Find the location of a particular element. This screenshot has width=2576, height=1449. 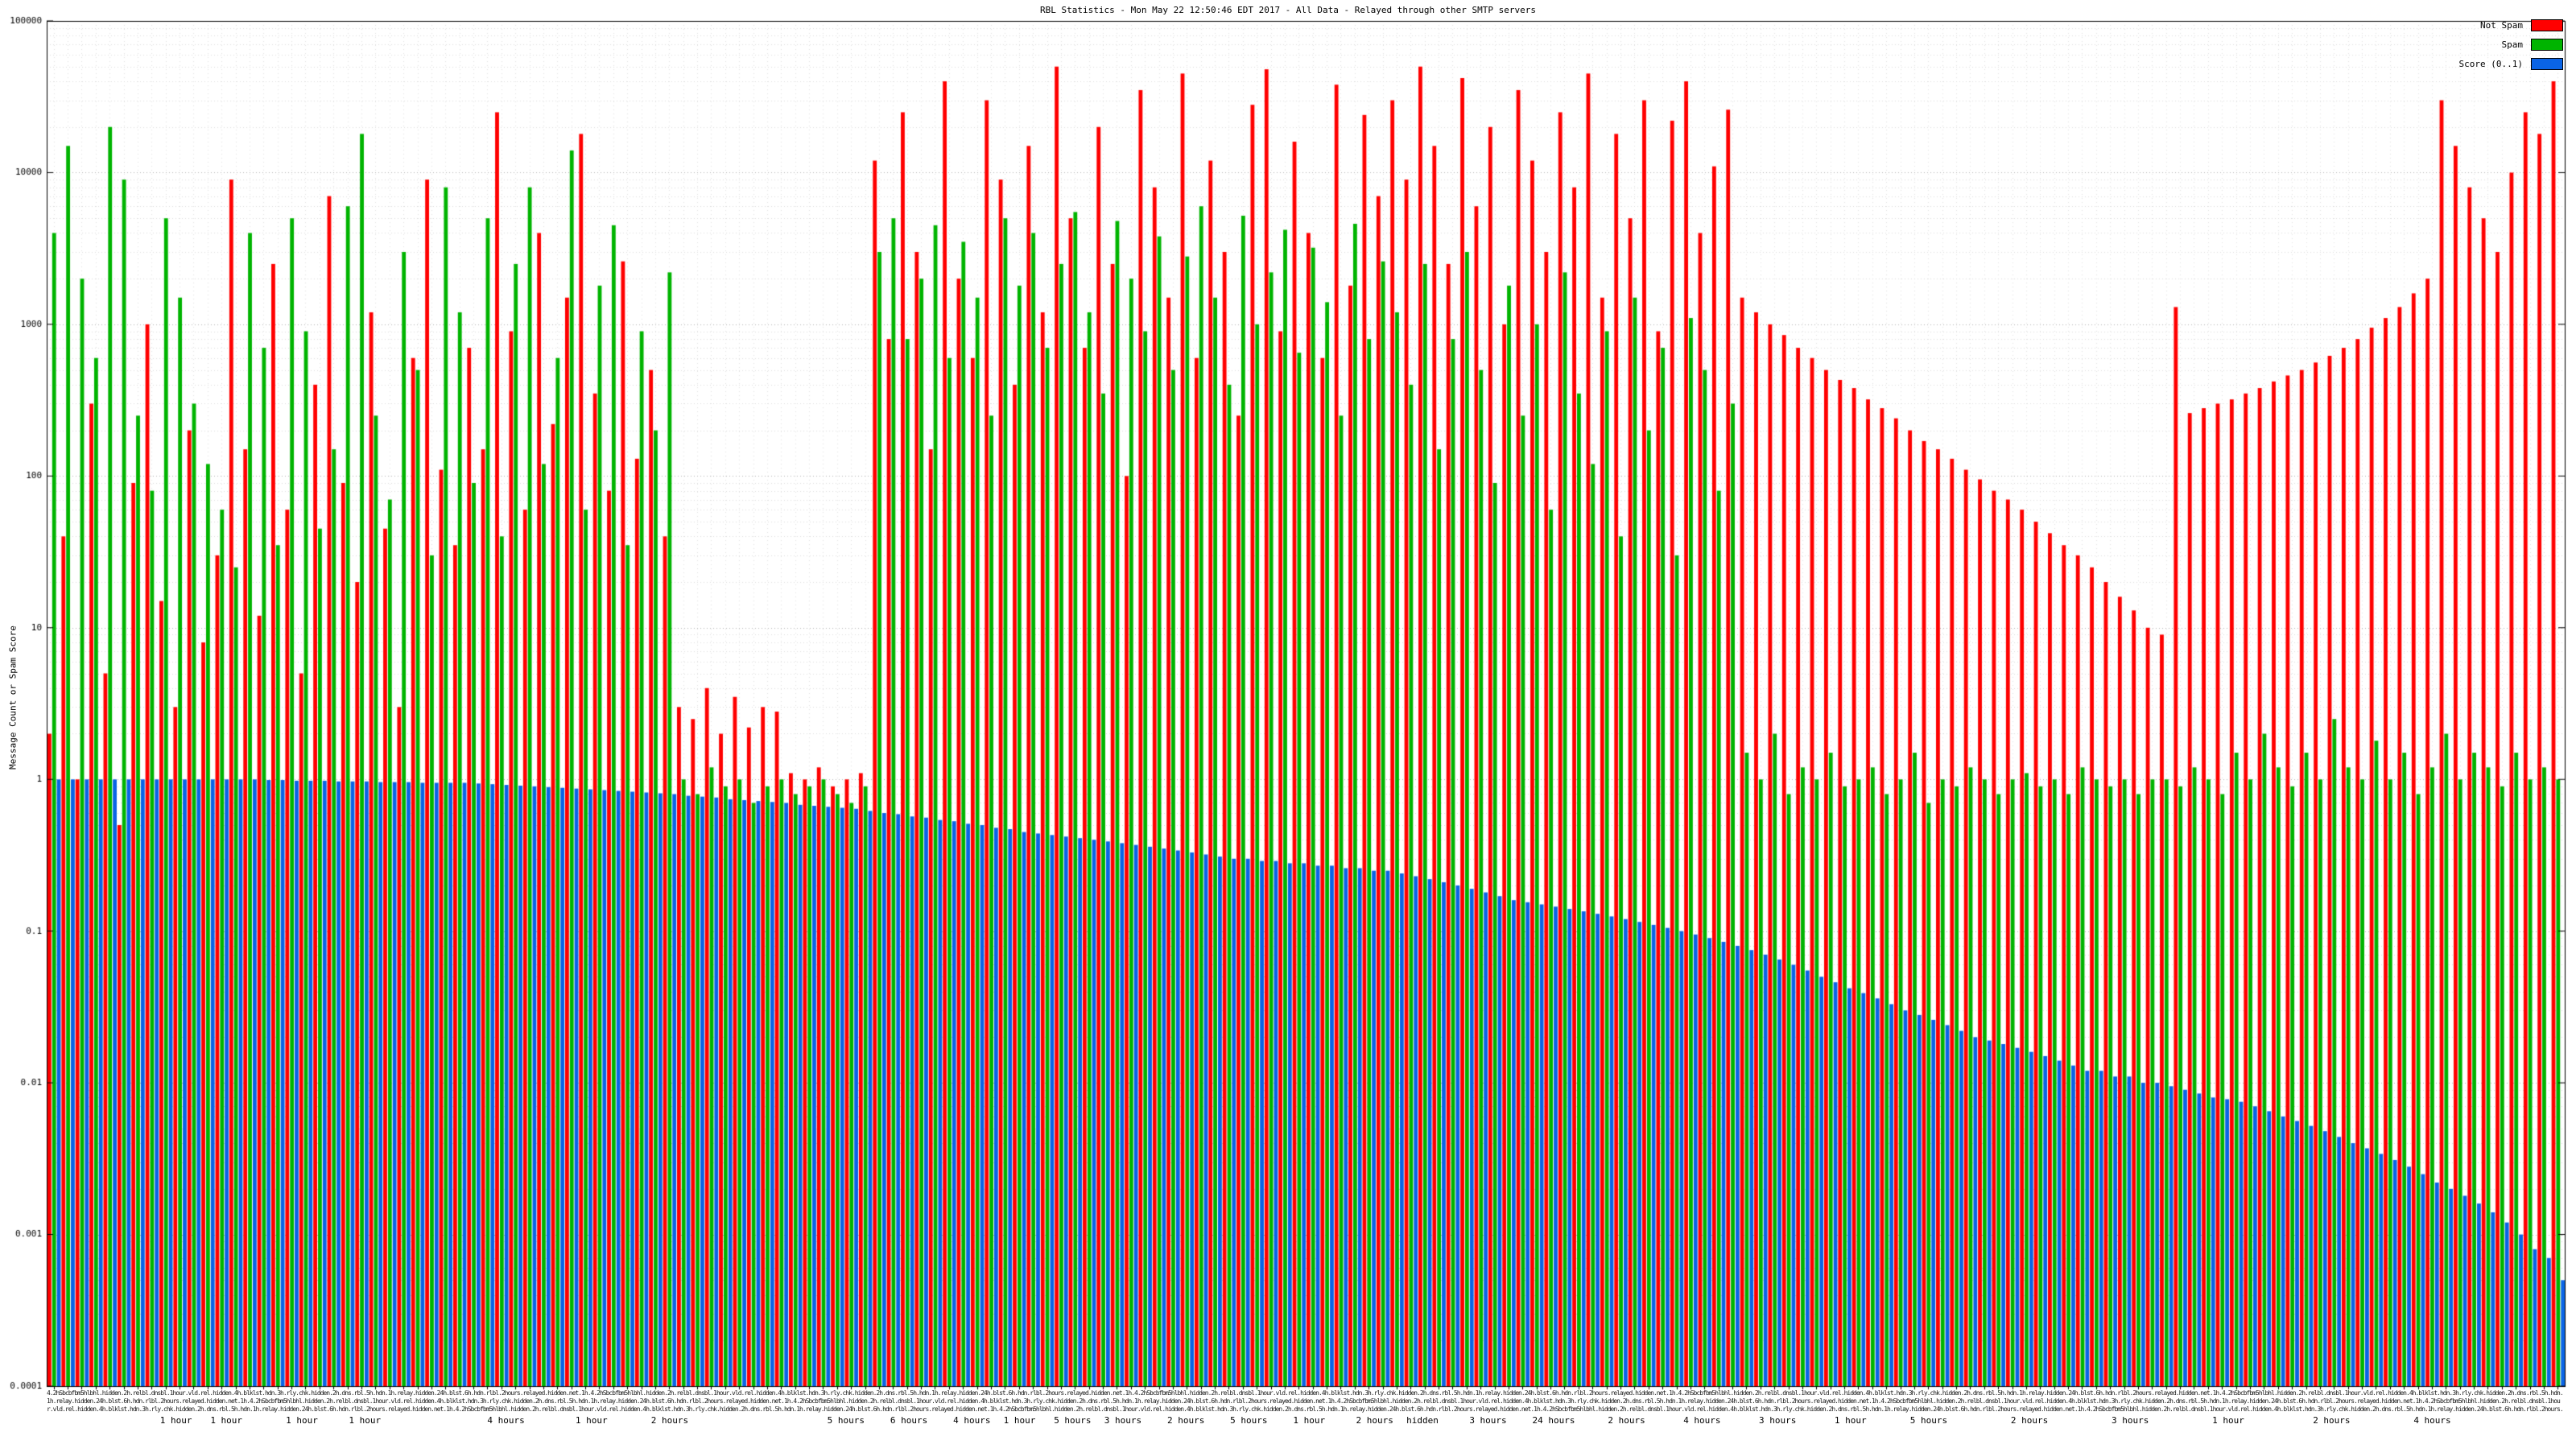

x-time-label: hidden is located at coordinates (1422, 1420).